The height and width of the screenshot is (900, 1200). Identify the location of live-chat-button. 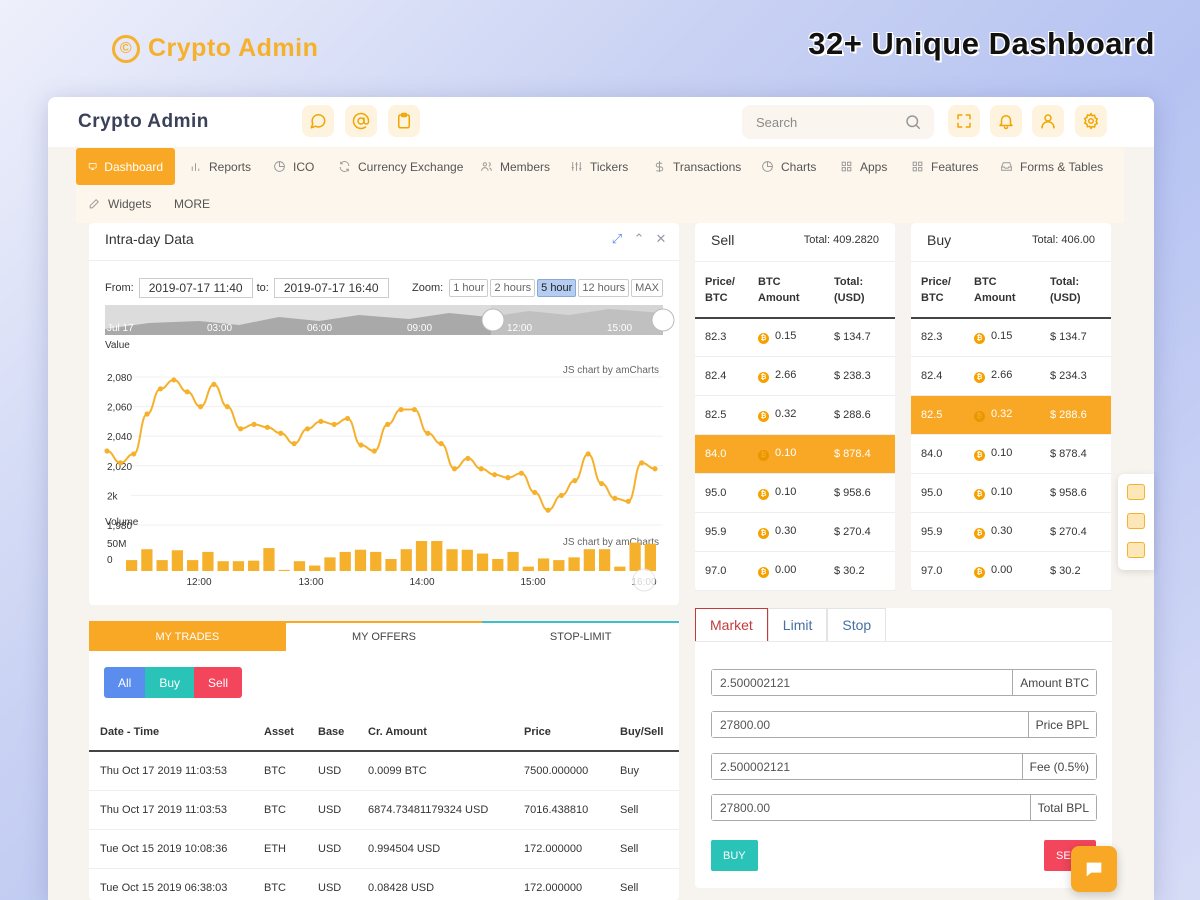
(1094, 869).